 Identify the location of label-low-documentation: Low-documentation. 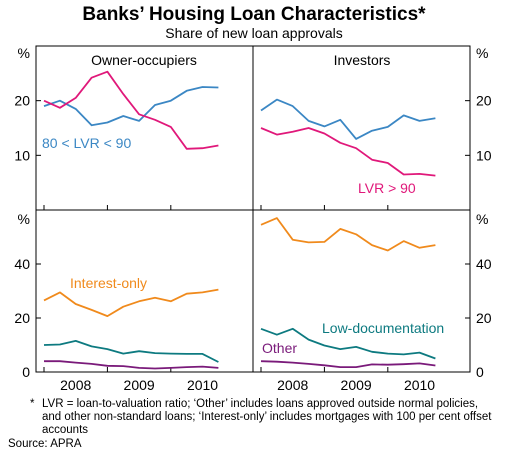
(383, 328).